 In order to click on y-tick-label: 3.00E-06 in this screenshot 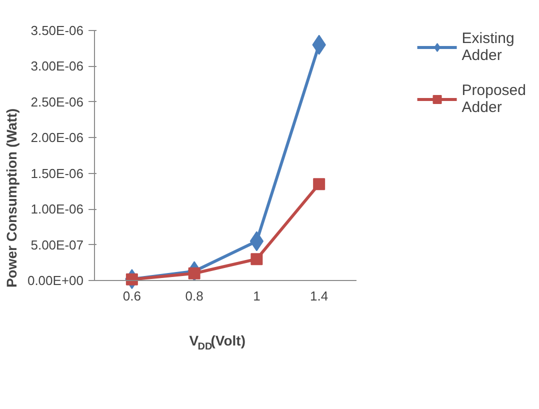, I will do `click(57, 66)`.